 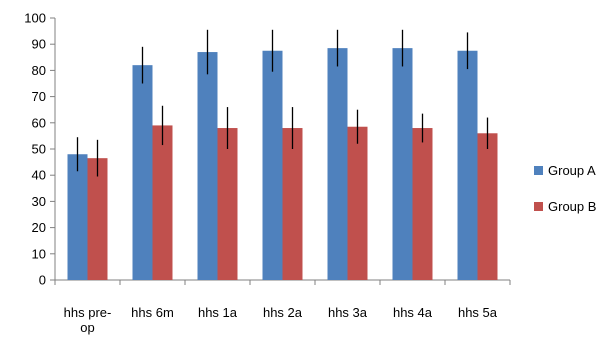 I want to click on y-tick-label: 80, so click(x=39, y=70).